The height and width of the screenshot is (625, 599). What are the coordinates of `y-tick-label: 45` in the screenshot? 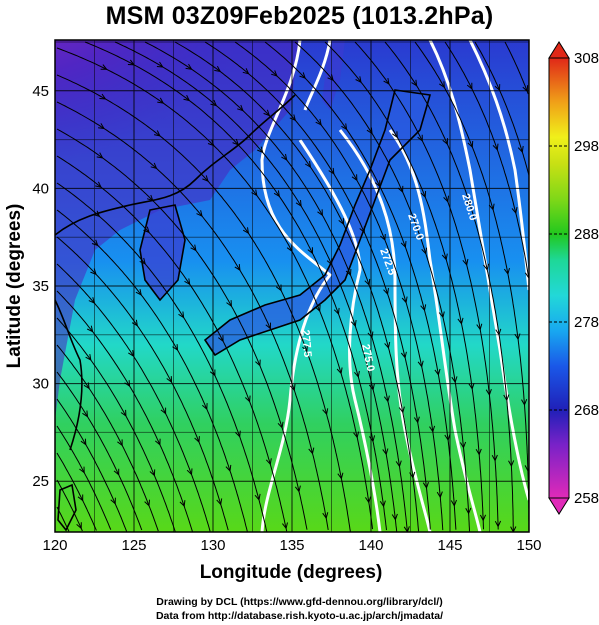 It's located at (40, 91).